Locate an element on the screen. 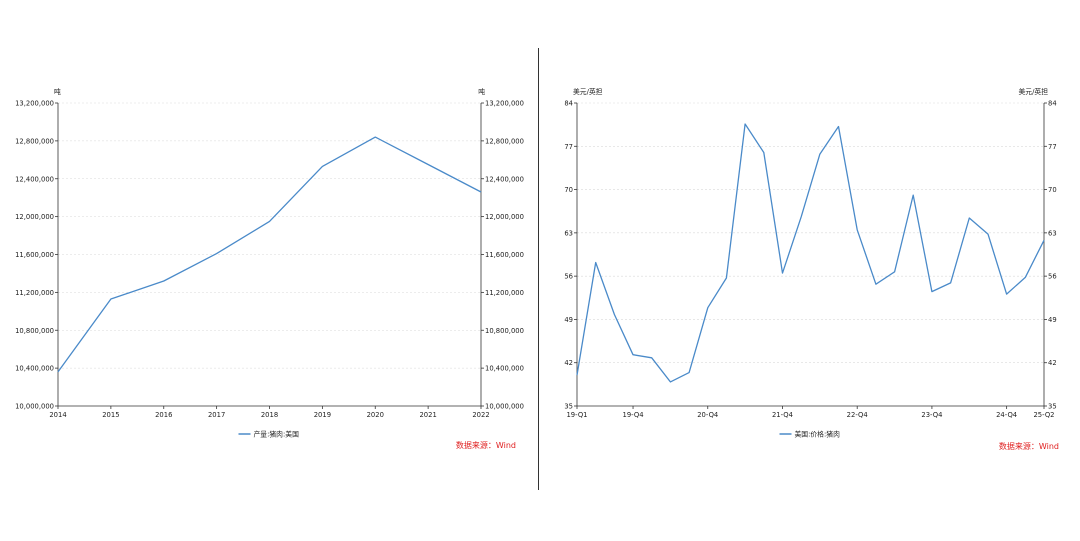  y-unit-left: 美元/英担 is located at coordinates (588, 91).